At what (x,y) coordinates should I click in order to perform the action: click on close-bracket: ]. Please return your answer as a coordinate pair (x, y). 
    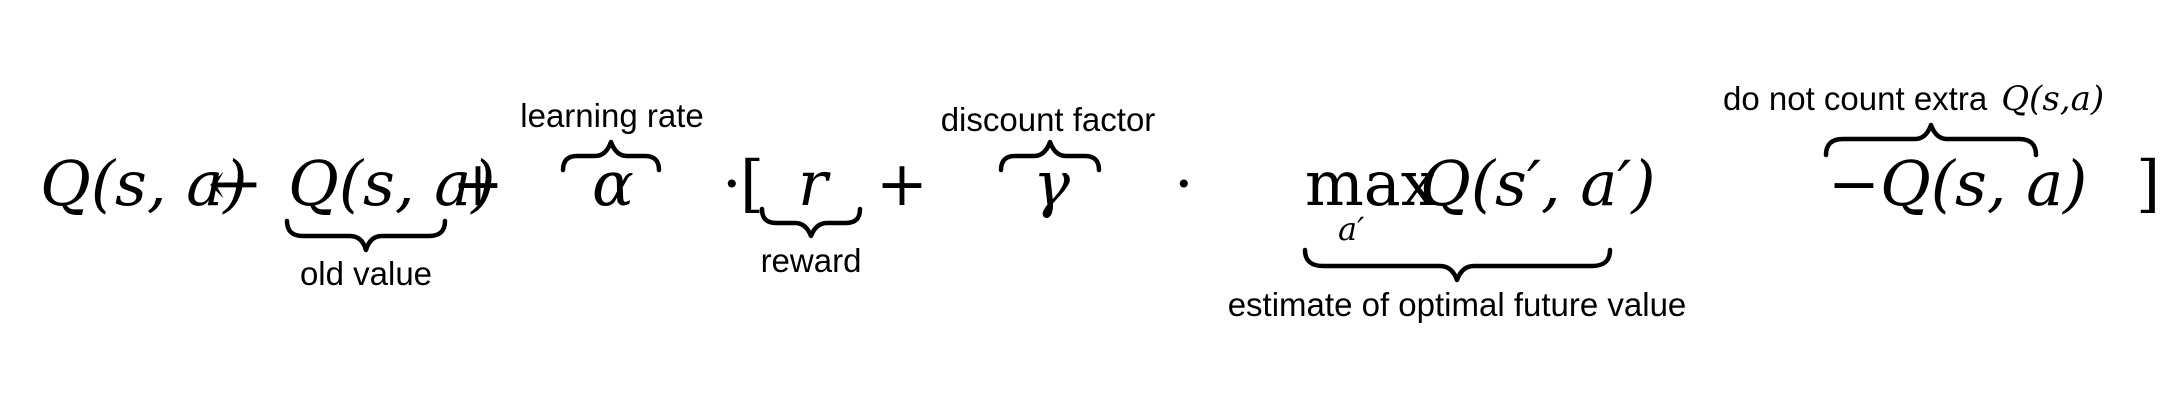
    Looking at the image, I should click on (2148, 183).